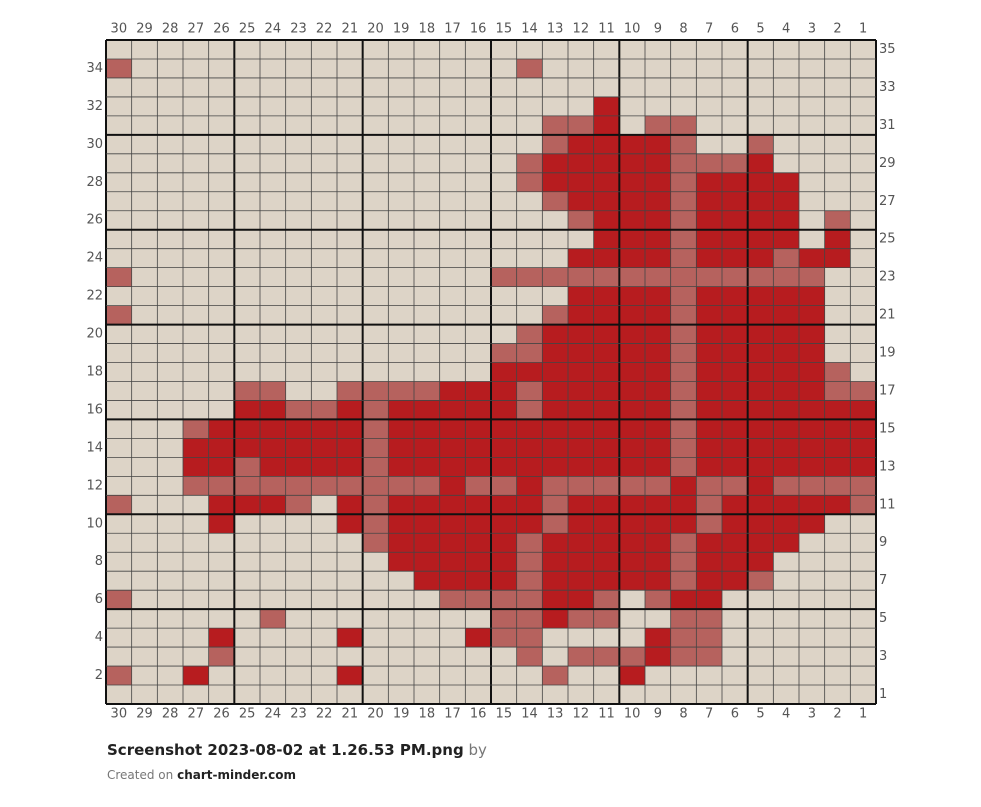 The image size is (981, 807). Describe the element at coordinates (477, 750) in the screenshot. I see `by: by` at that location.